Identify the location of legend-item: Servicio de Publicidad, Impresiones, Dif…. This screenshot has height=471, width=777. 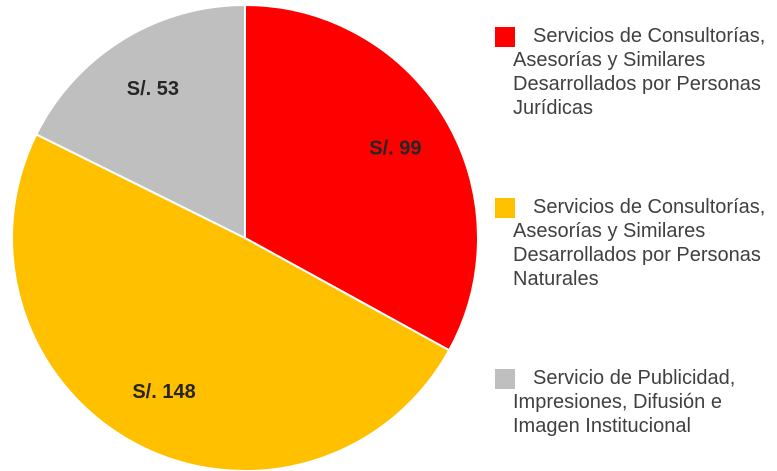
(635, 402).